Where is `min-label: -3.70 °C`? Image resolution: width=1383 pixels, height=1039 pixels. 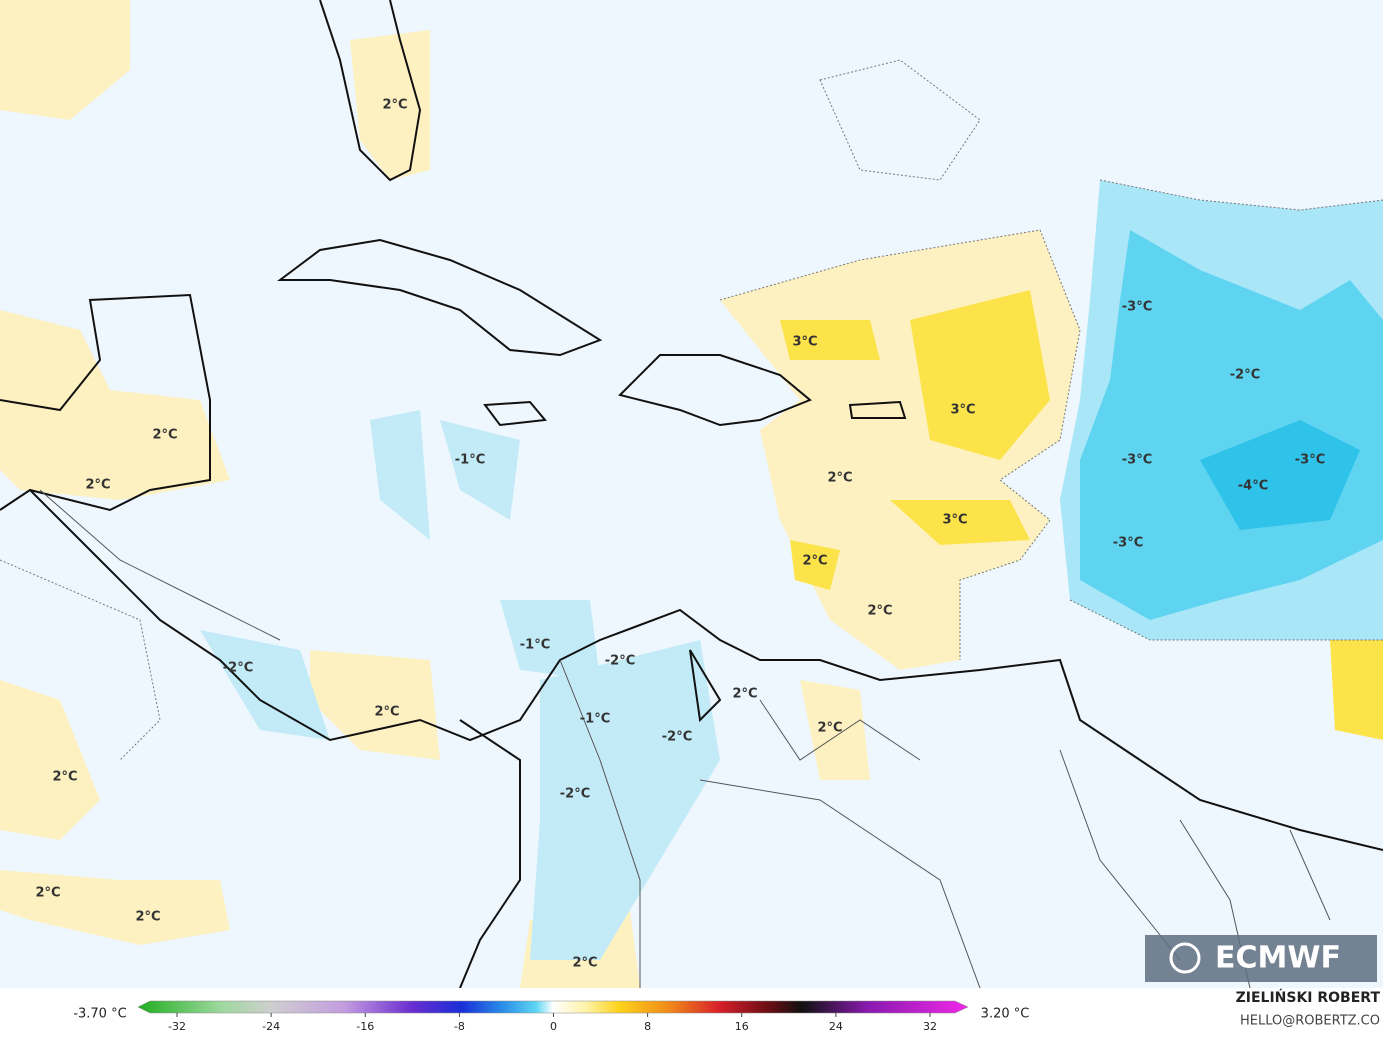
min-label: -3.70 °C is located at coordinates (99, 1014).